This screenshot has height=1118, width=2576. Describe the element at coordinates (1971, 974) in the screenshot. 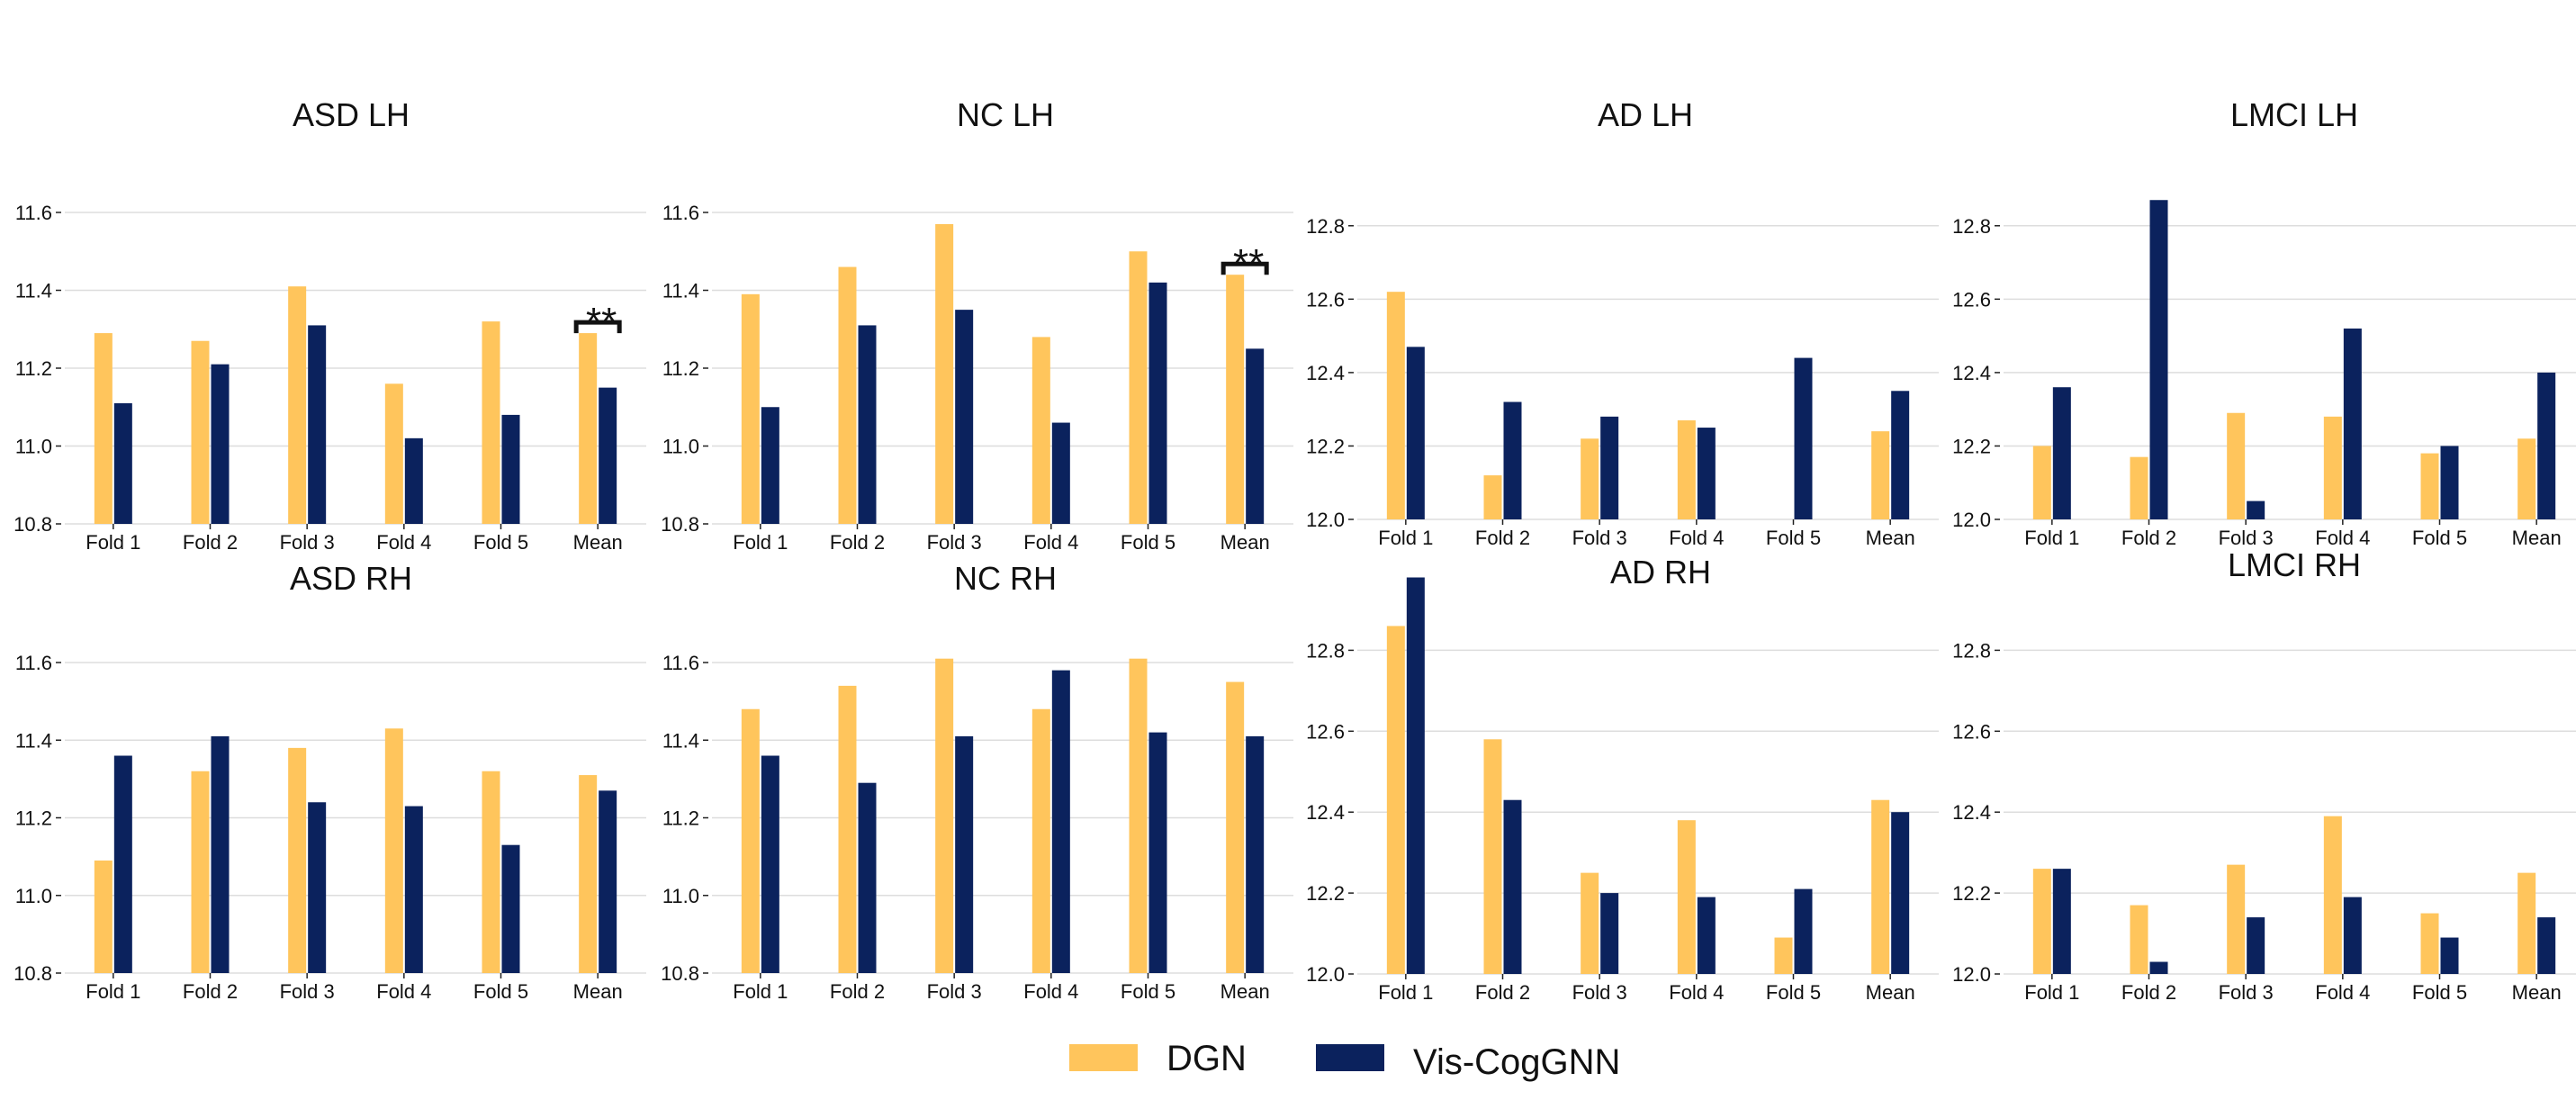

I see `y-tick-label: 12.0` at that location.